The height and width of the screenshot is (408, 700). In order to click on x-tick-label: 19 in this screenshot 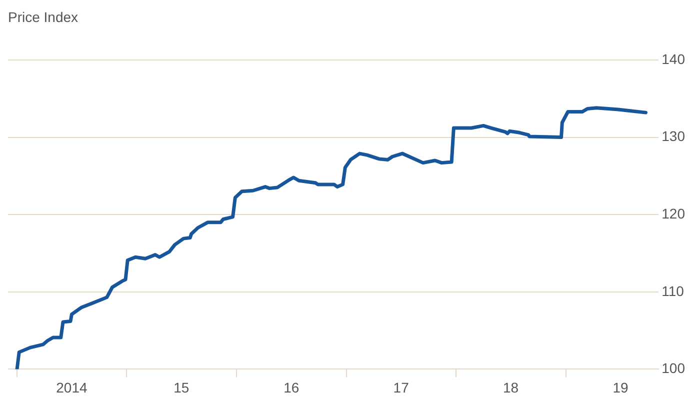, I will do `click(620, 387)`.